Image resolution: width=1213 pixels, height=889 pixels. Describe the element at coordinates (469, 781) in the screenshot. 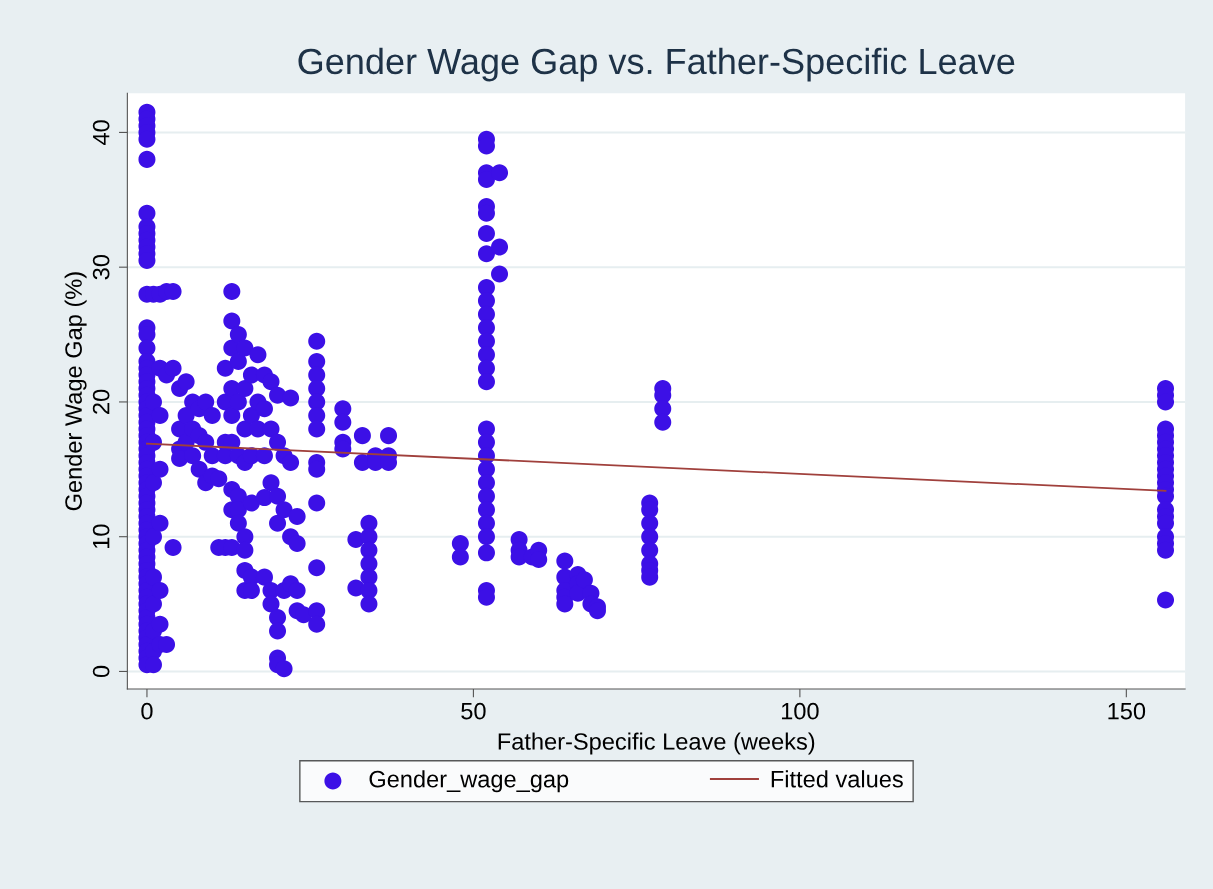

I see `legend-label: Gender_wage_gap` at that location.